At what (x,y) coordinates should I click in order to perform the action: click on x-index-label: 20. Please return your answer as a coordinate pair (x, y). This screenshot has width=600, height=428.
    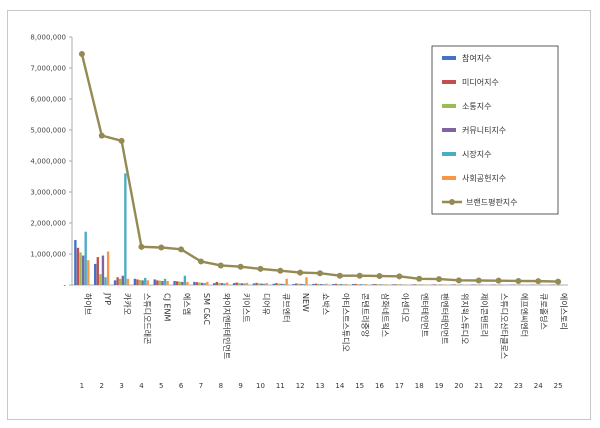
    Looking at the image, I should click on (458, 386).